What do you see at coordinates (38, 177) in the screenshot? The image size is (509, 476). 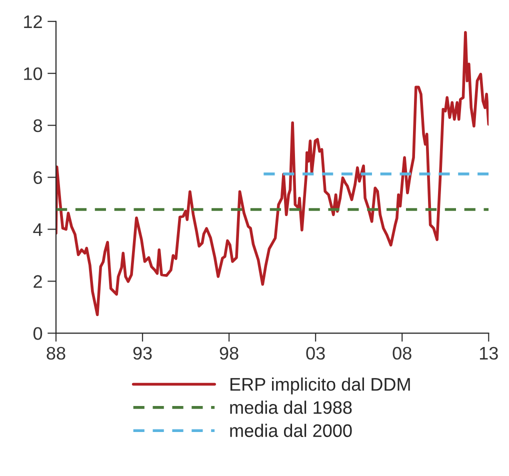 I see `y-tick-label: 6` at bounding box center [38, 177].